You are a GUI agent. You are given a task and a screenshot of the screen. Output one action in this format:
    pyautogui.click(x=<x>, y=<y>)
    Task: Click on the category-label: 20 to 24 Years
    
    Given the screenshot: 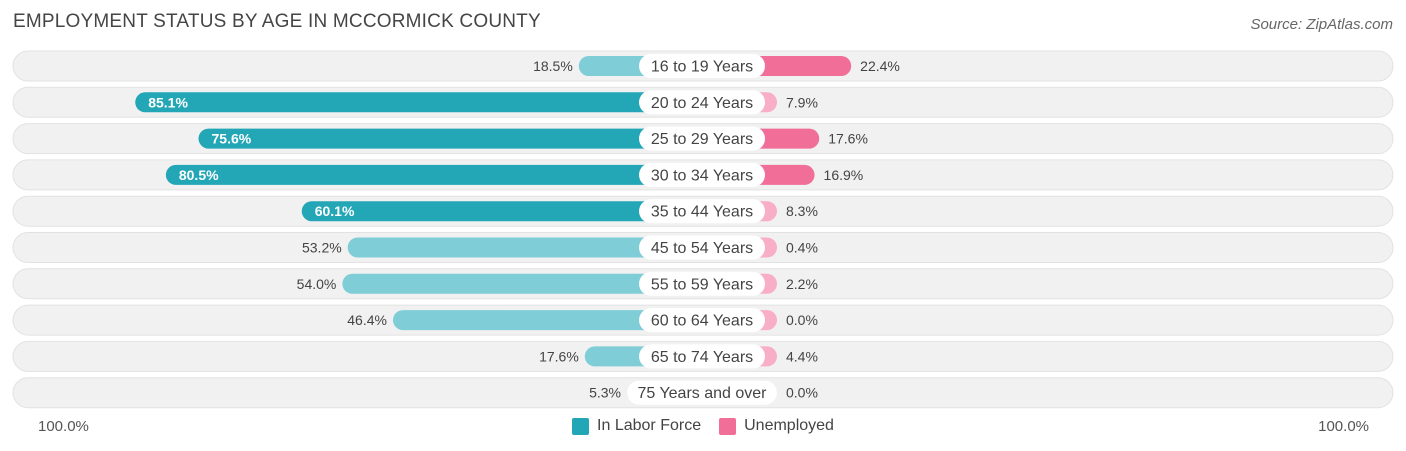 What is the action you would take?
    pyautogui.click(x=702, y=103)
    